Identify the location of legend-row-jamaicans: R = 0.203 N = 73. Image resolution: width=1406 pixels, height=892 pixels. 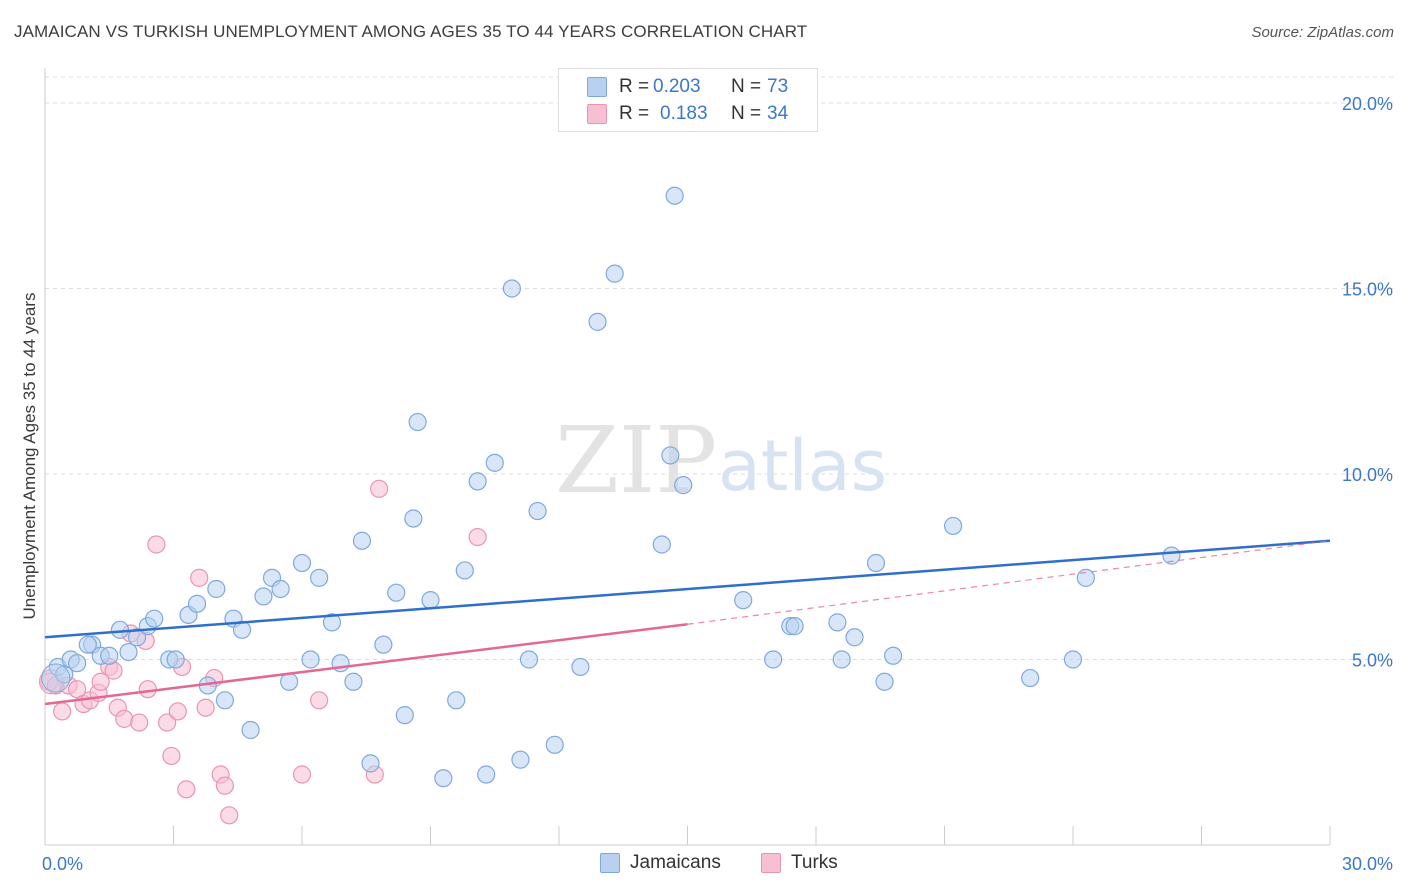
(688, 87).